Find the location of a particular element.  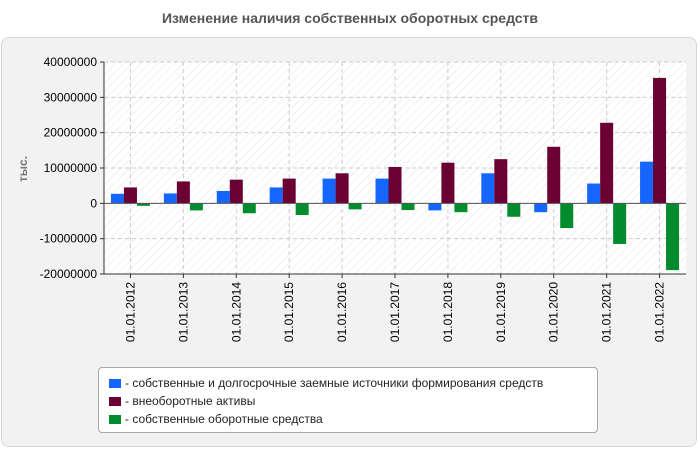

x-tick-label: 01.01.2015 is located at coordinates (289, 312).